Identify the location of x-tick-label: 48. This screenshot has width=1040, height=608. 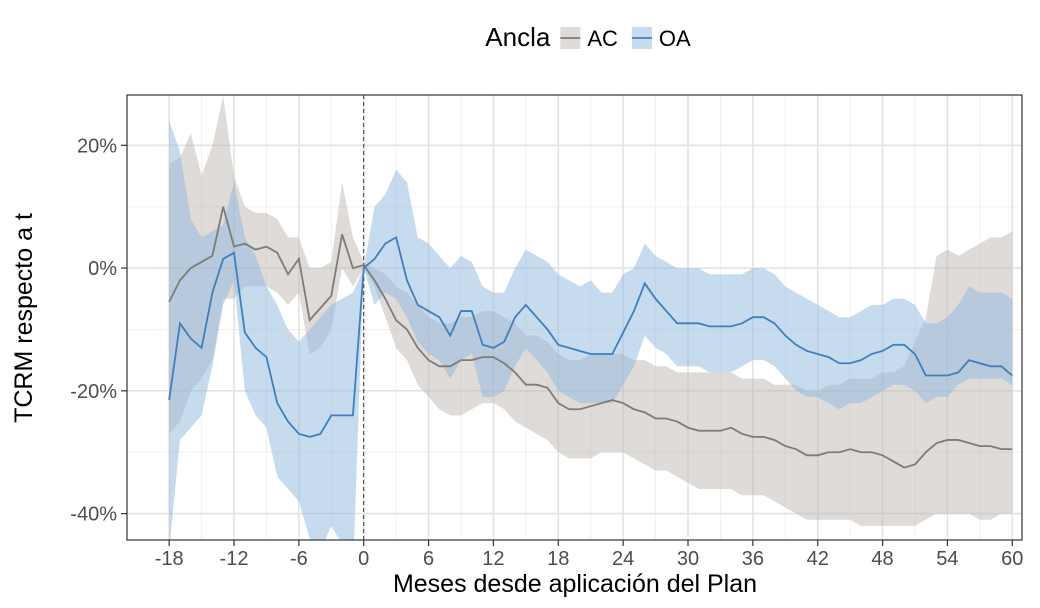
(882, 559).